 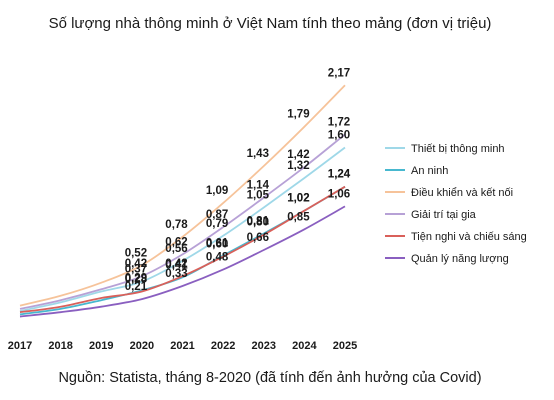 I want to click on data-label: 1,02, so click(x=298, y=199).